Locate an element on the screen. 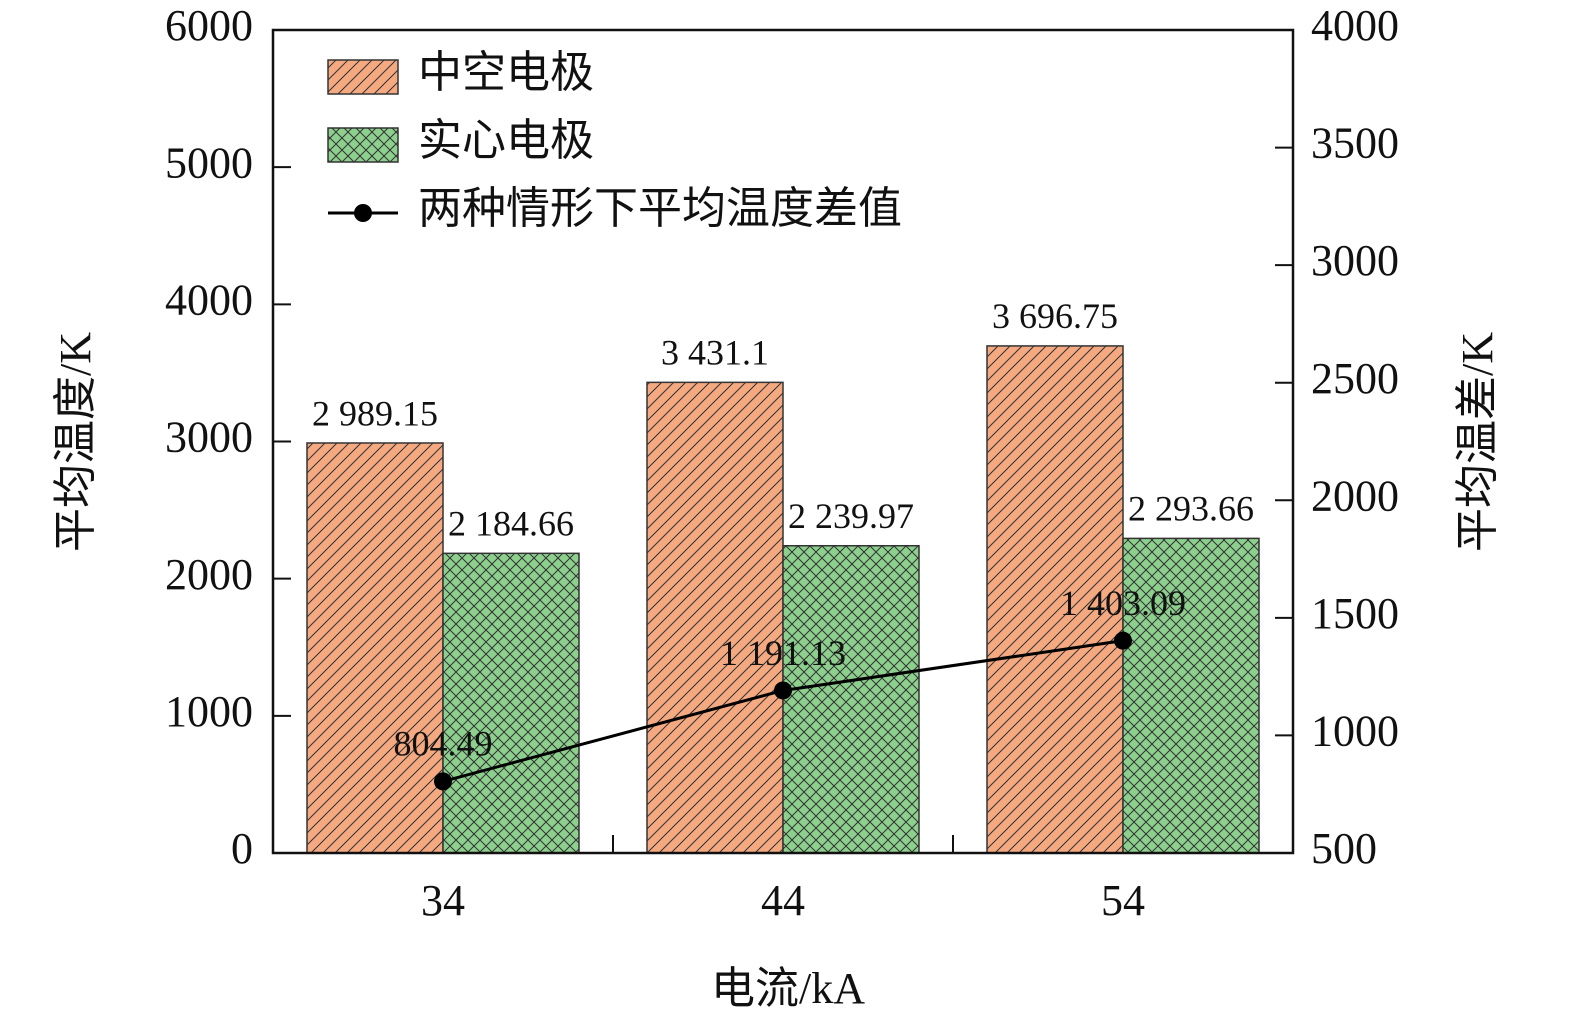 The image size is (1575, 1034). y2-tick-label: 500 is located at coordinates (1344, 848).